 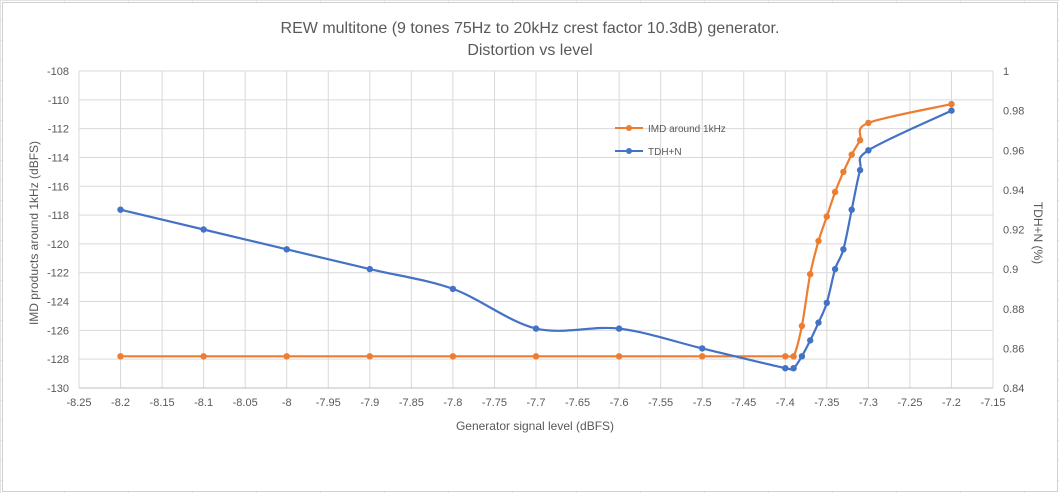 I want to click on legend-label-imd: IMD around 1kHz, so click(x=687, y=129).